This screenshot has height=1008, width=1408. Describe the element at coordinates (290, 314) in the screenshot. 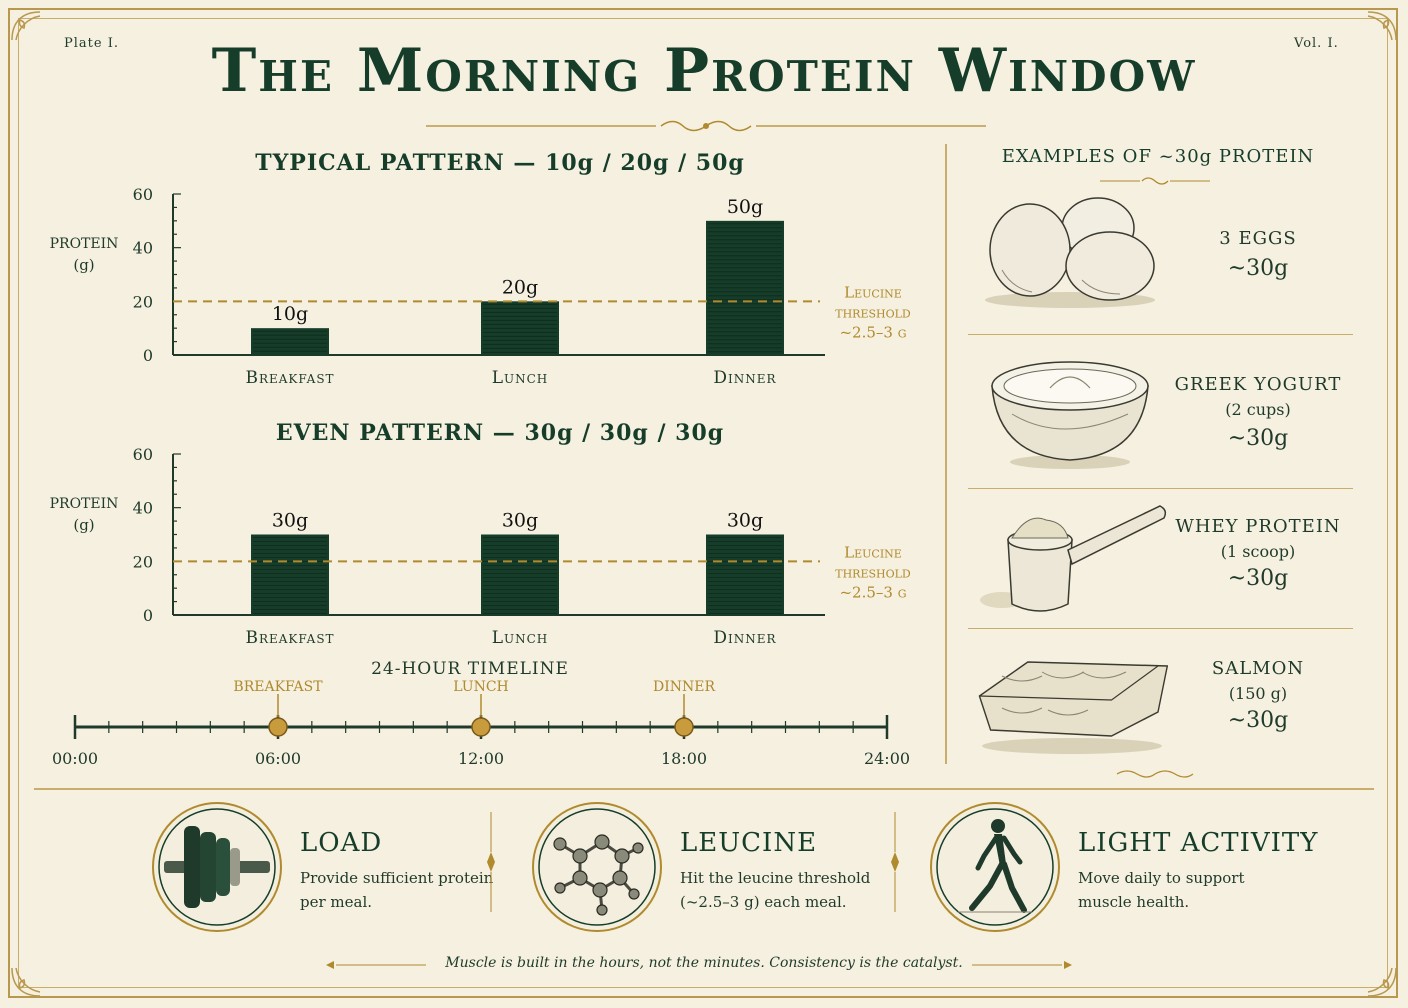

I see `data-label: 10g` at that location.